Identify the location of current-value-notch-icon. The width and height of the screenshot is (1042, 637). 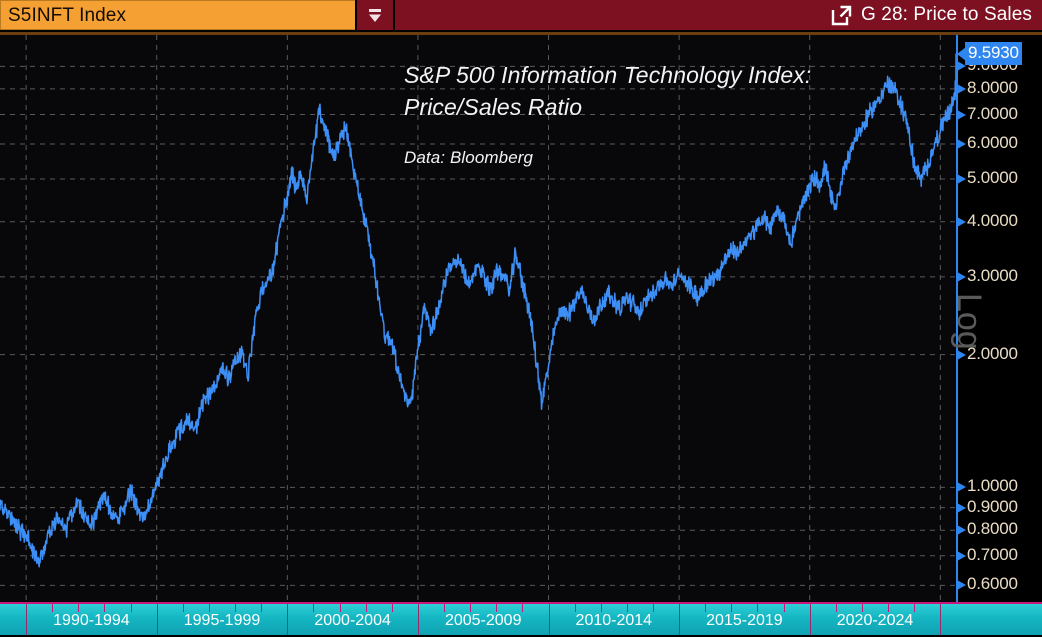
(961, 54).